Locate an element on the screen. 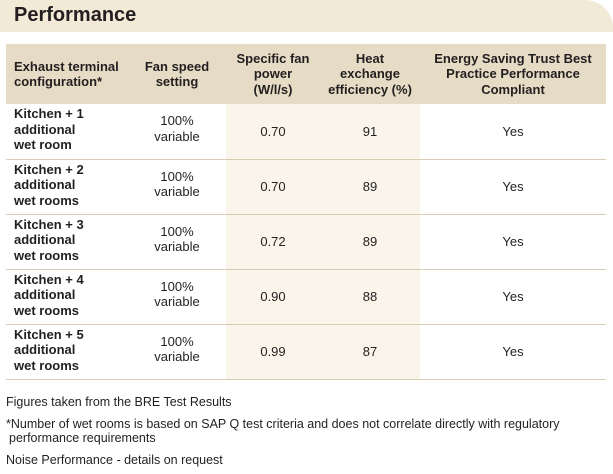 The width and height of the screenshot is (613, 474). cell-specific-fan-power: 0.90 is located at coordinates (273, 296).